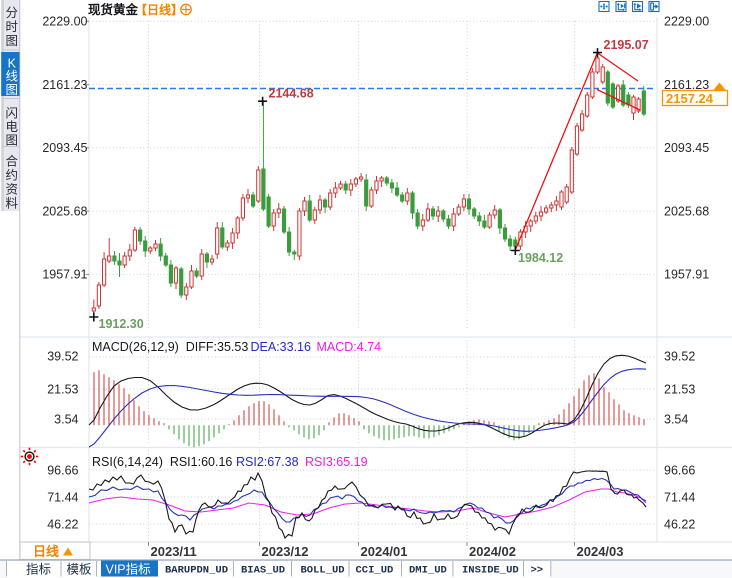 This screenshot has height=578, width=732. I want to click on svg-text: 电, so click(12, 127).